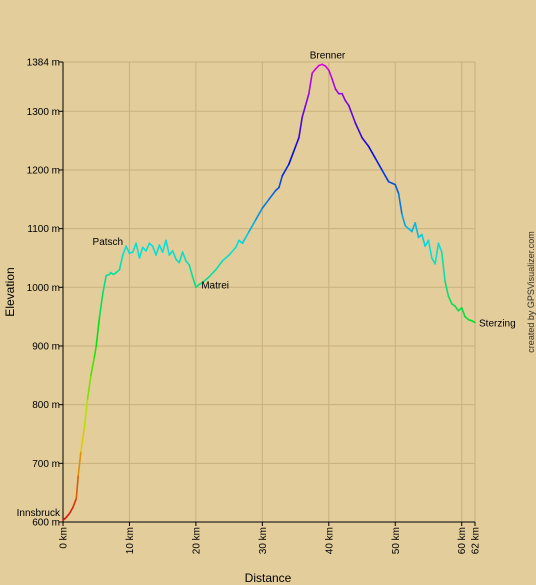 This screenshot has width=536, height=585. What do you see at coordinates (46, 346) in the screenshot?
I see `y-tick-label: 900 m` at bounding box center [46, 346].